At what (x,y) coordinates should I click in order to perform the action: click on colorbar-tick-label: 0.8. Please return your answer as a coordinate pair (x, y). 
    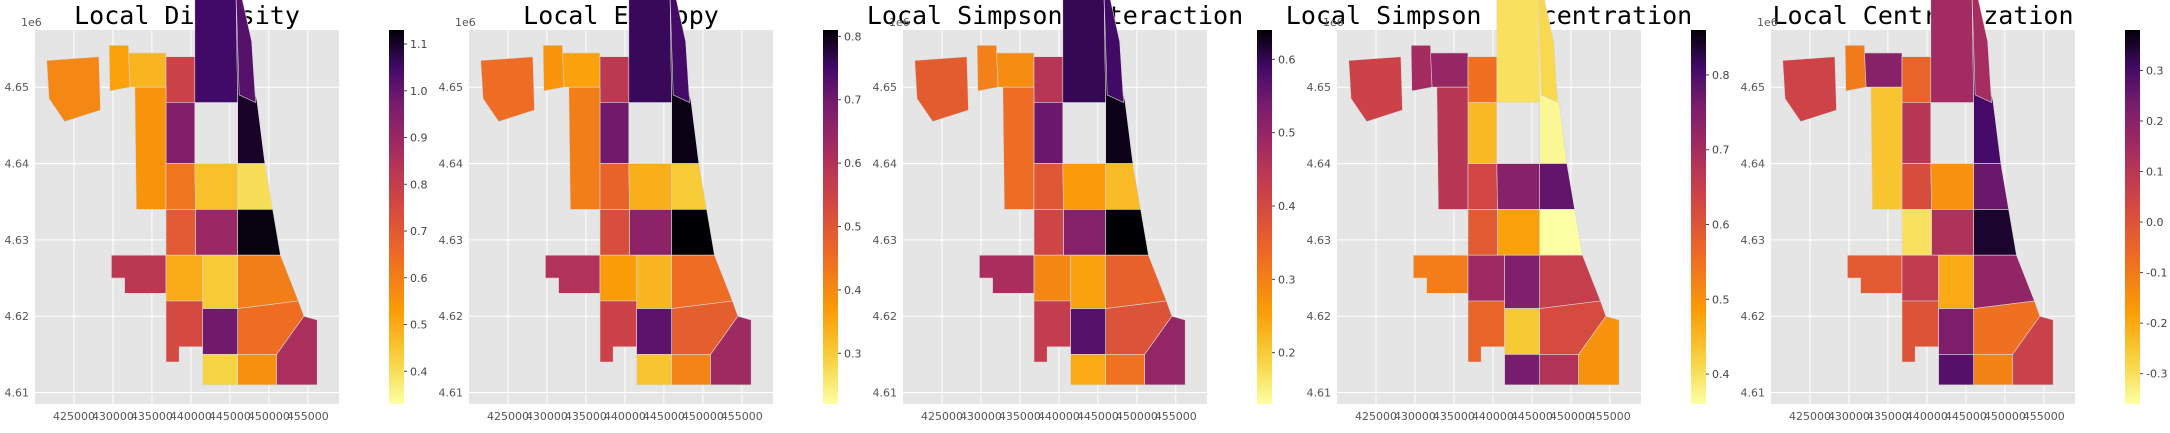
    Looking at the image, I should click on (1721, 75).